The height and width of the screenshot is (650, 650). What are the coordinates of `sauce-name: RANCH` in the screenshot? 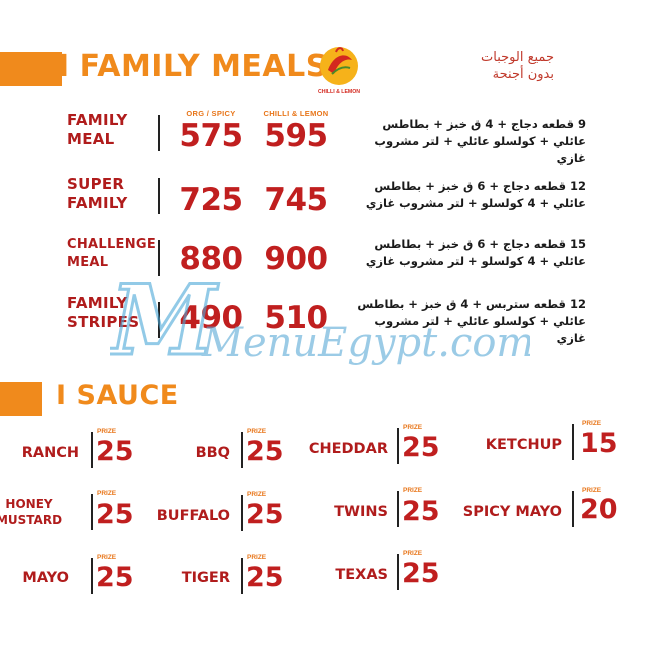 It's located at (50, 453).